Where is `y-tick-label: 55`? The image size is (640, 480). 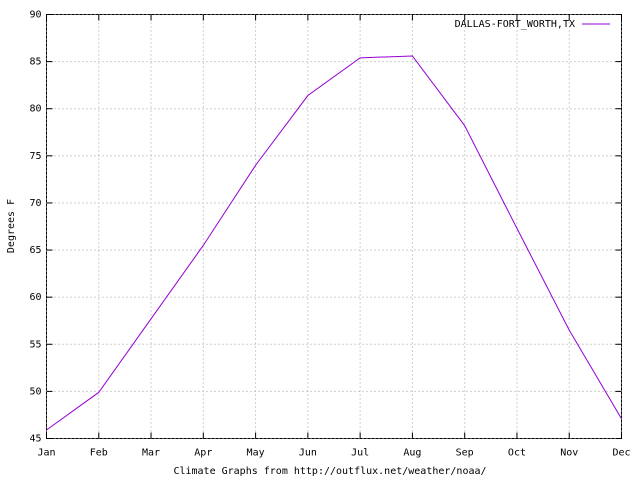
y-tick-label: 55 is located at coordinates (35, 344).